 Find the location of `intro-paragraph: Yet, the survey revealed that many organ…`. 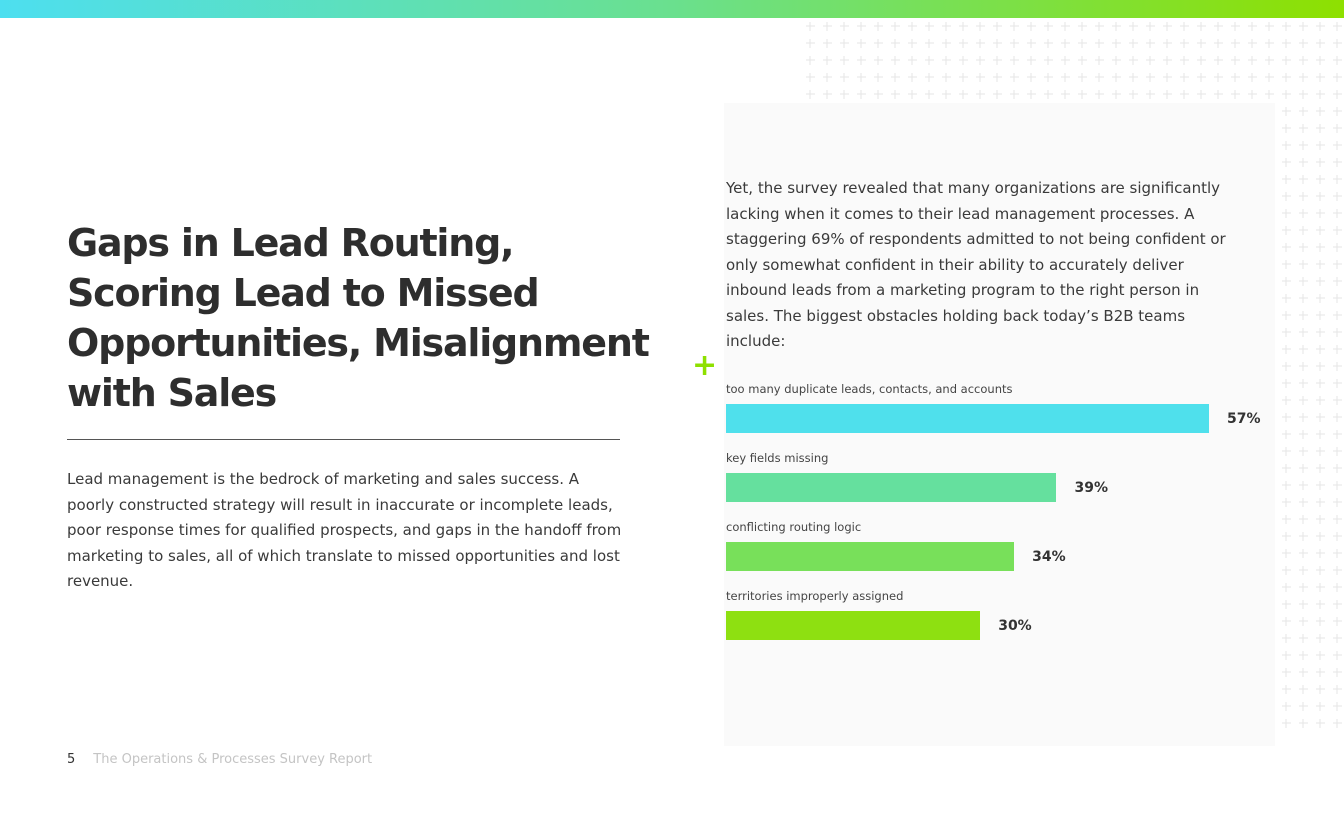

intro-paragraph: Yet, the survey revealed that many organ… is located at coordinates (976, 264).